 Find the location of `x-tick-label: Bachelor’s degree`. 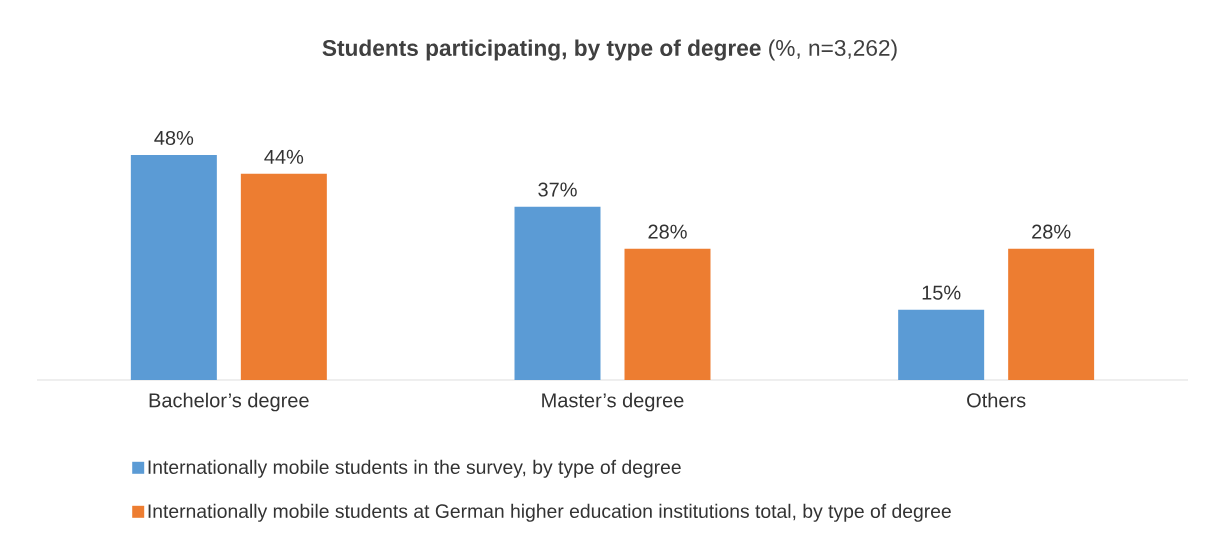

x-tick-label: Bachelor’s degree is located at coordinates (229, 402).